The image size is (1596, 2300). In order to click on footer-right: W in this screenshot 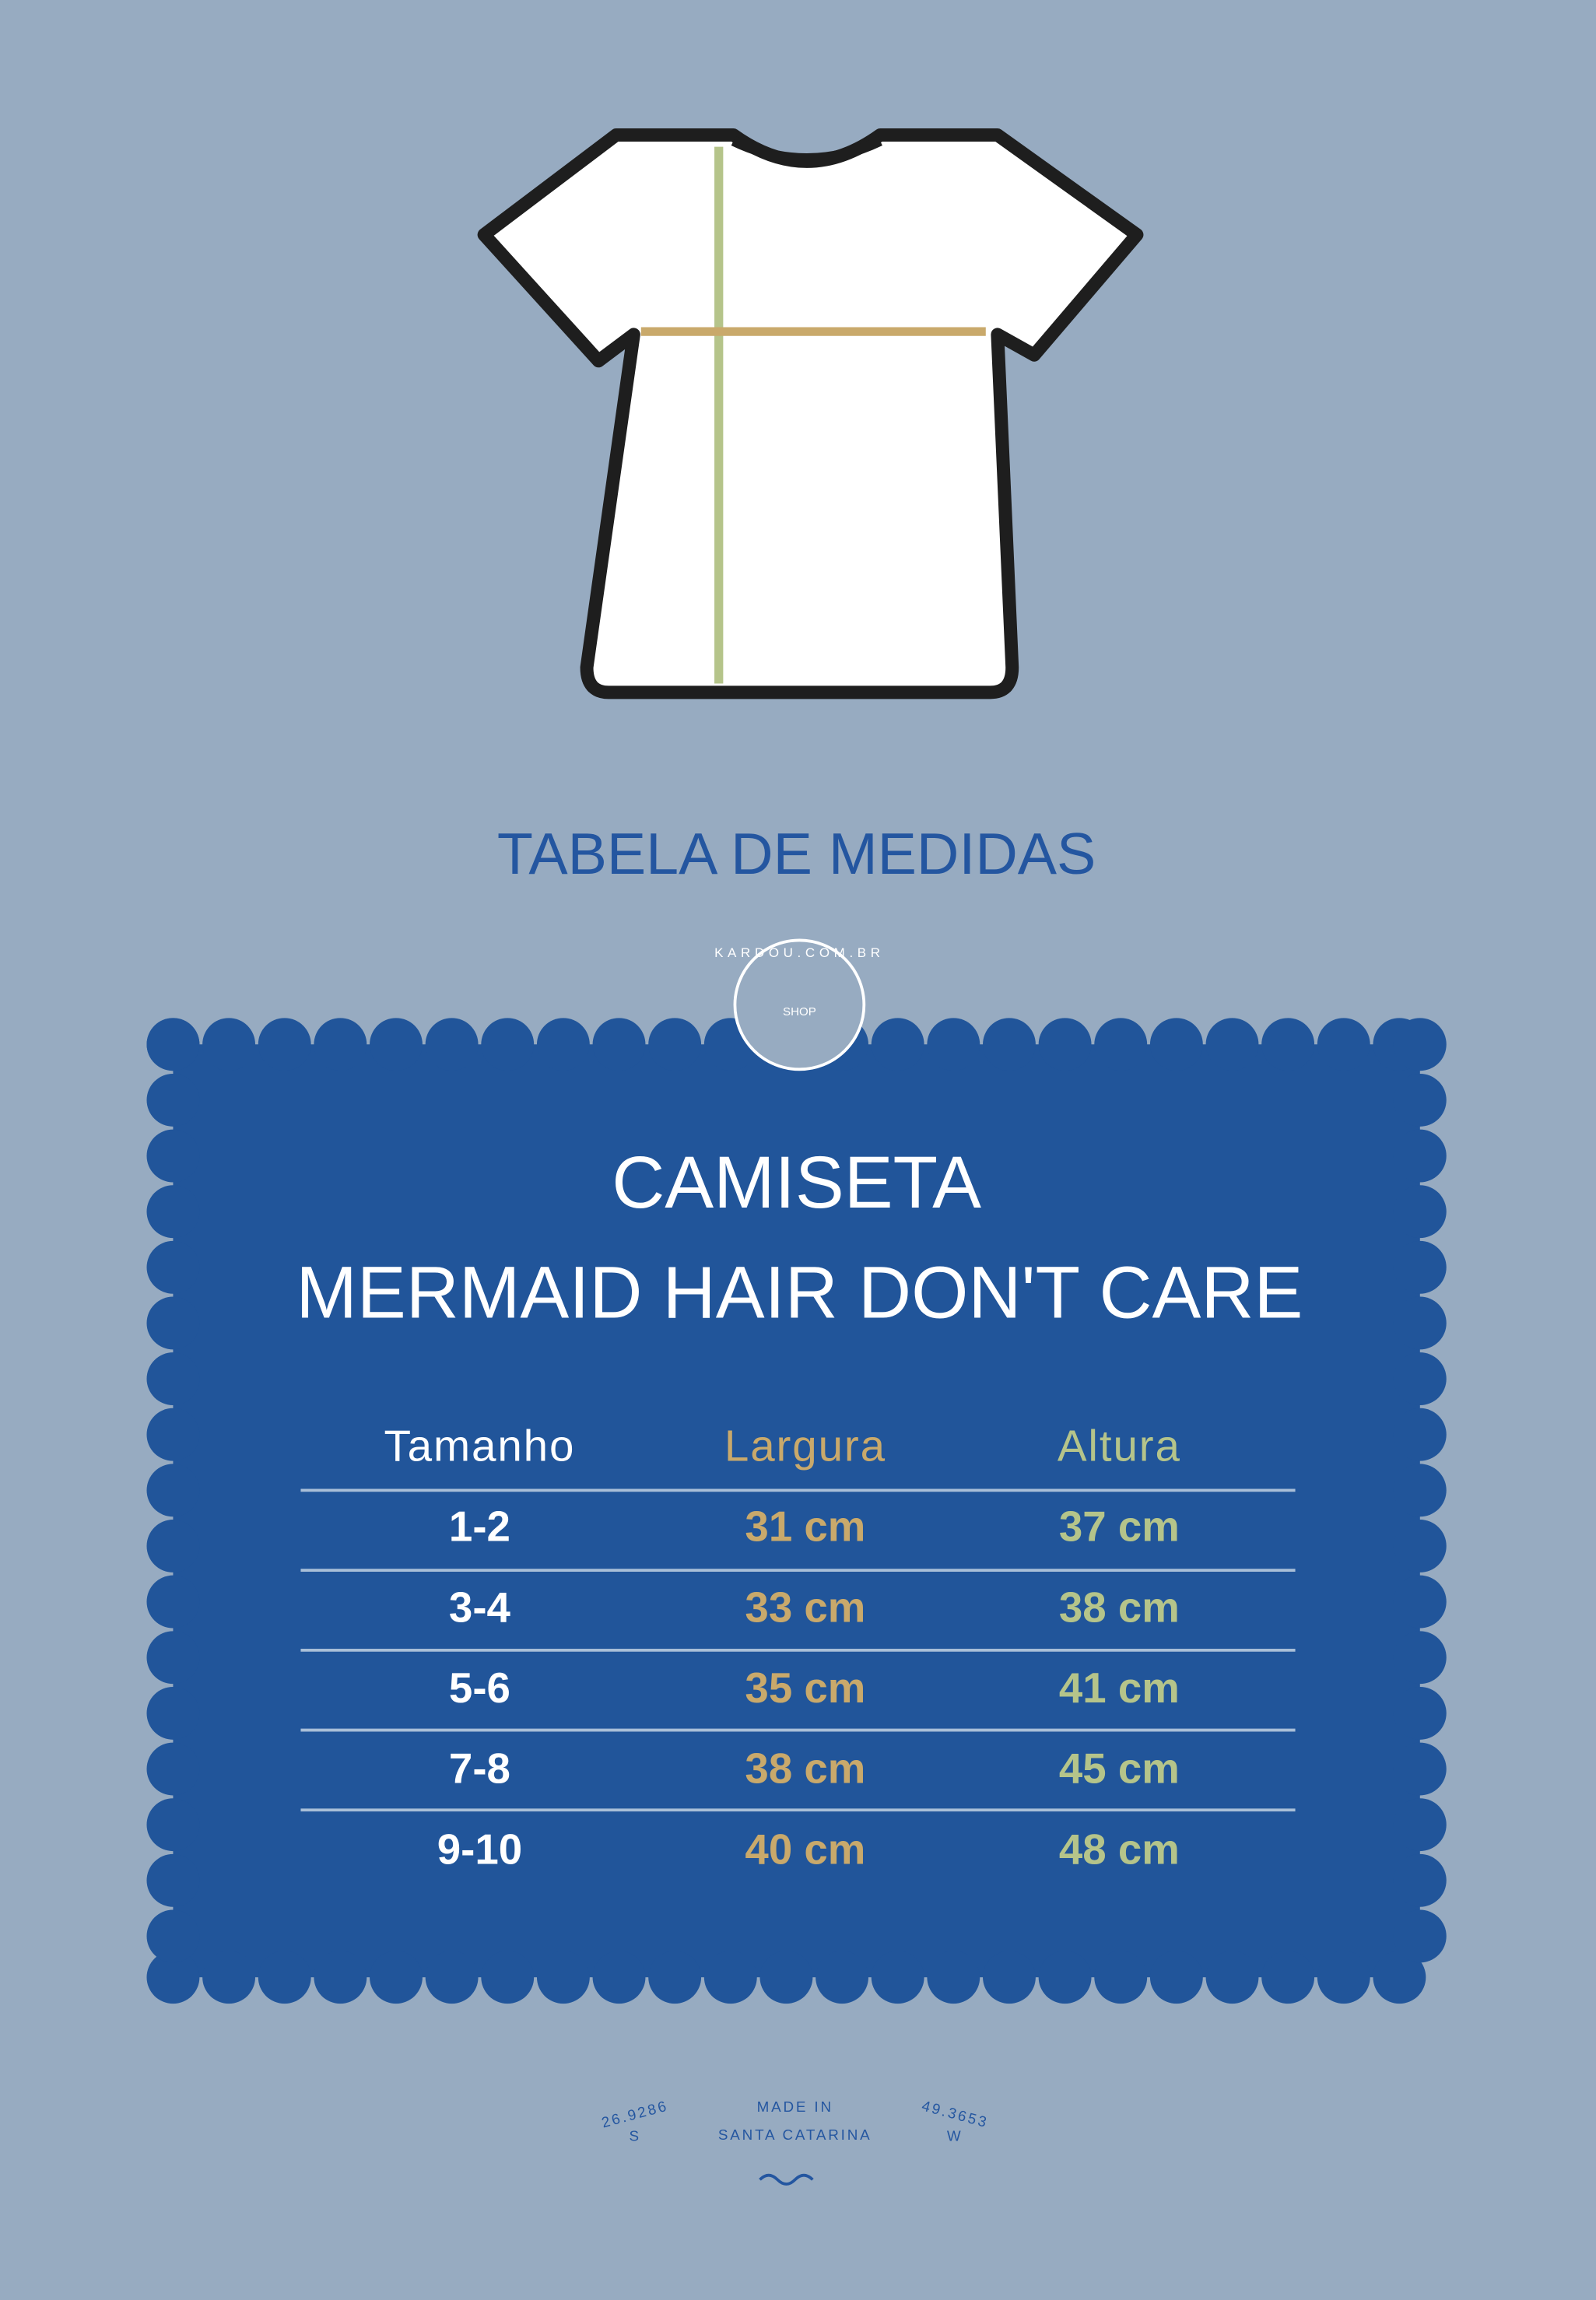, I will do `click(955, 2136)`.